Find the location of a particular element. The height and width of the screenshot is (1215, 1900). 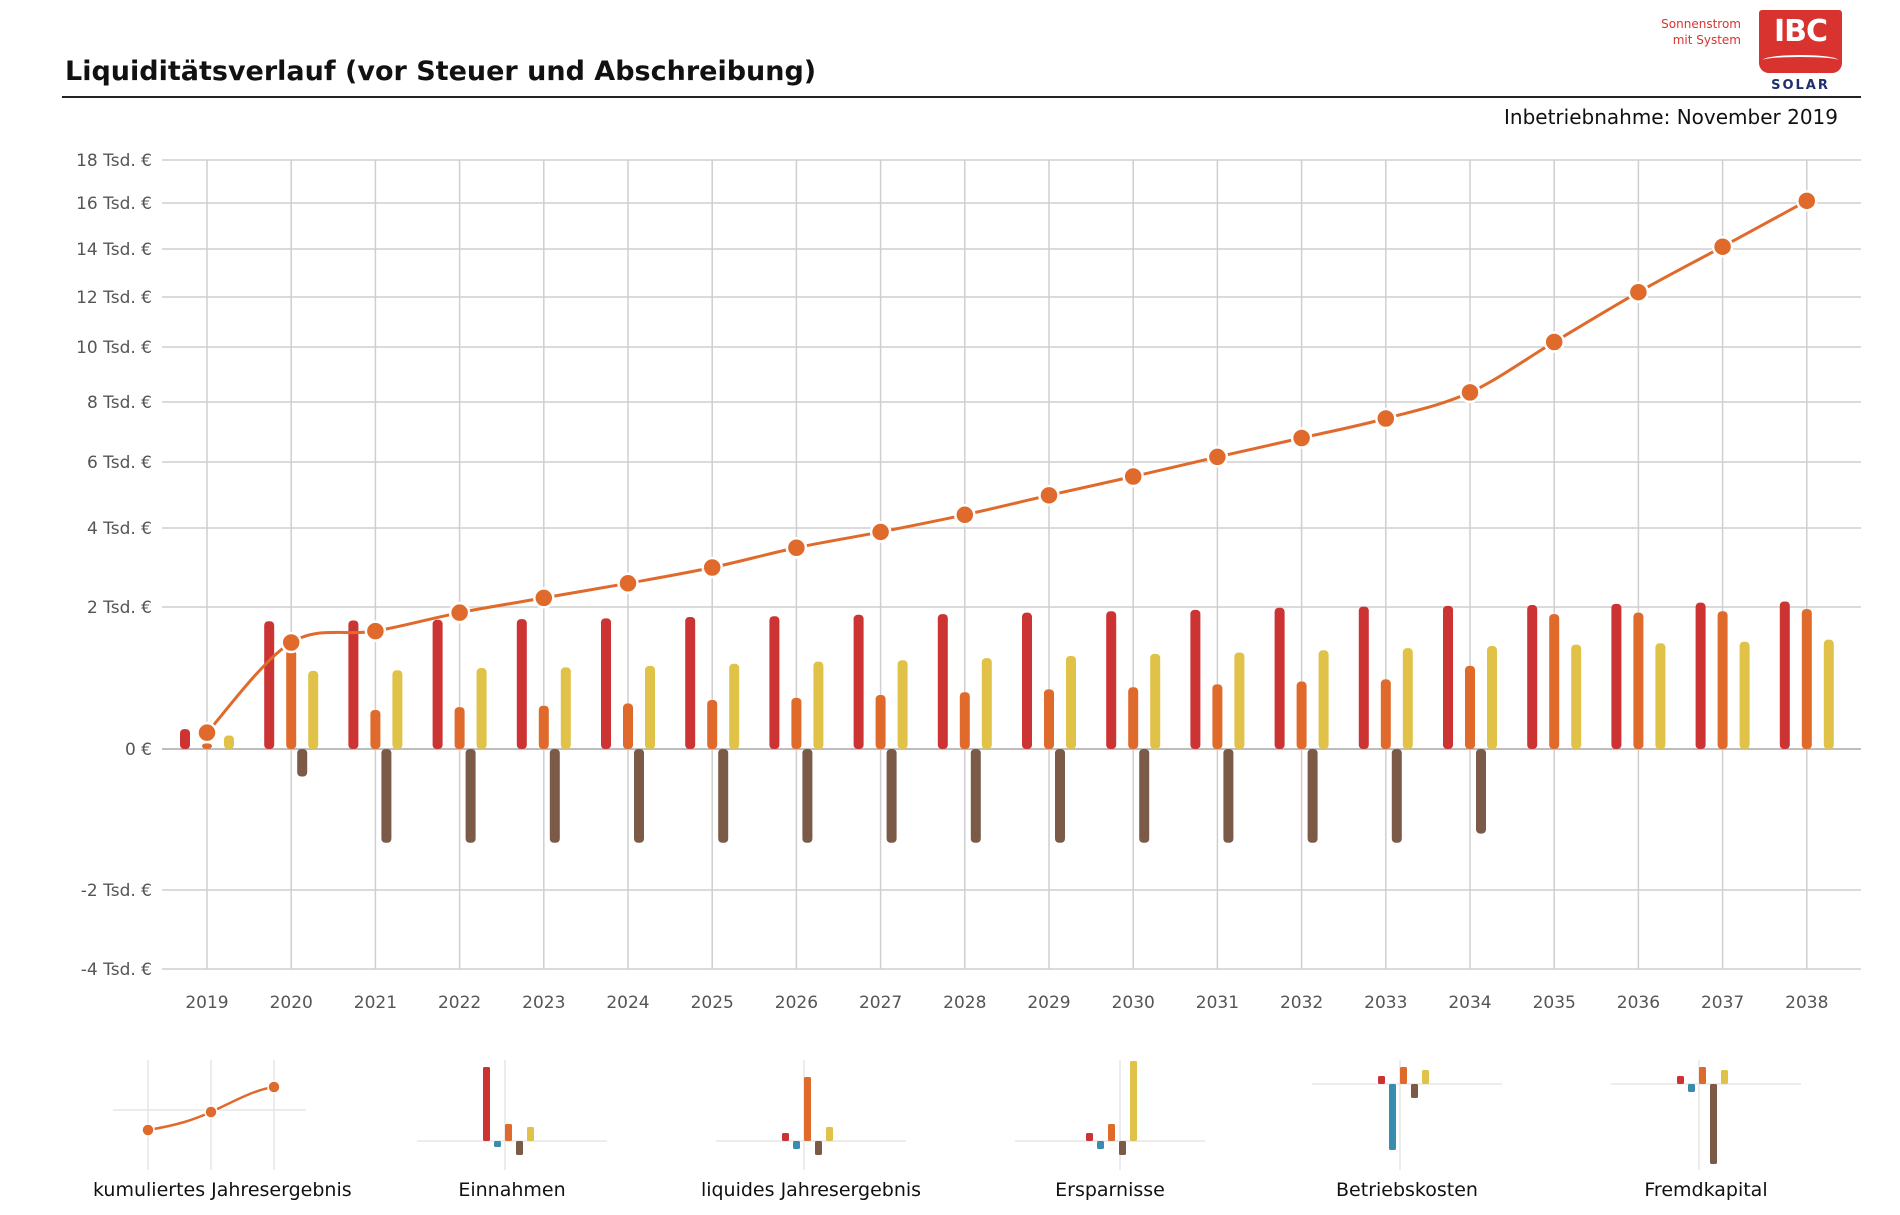

x-tick-label: 2023 is located at coordinates (543, 1001).